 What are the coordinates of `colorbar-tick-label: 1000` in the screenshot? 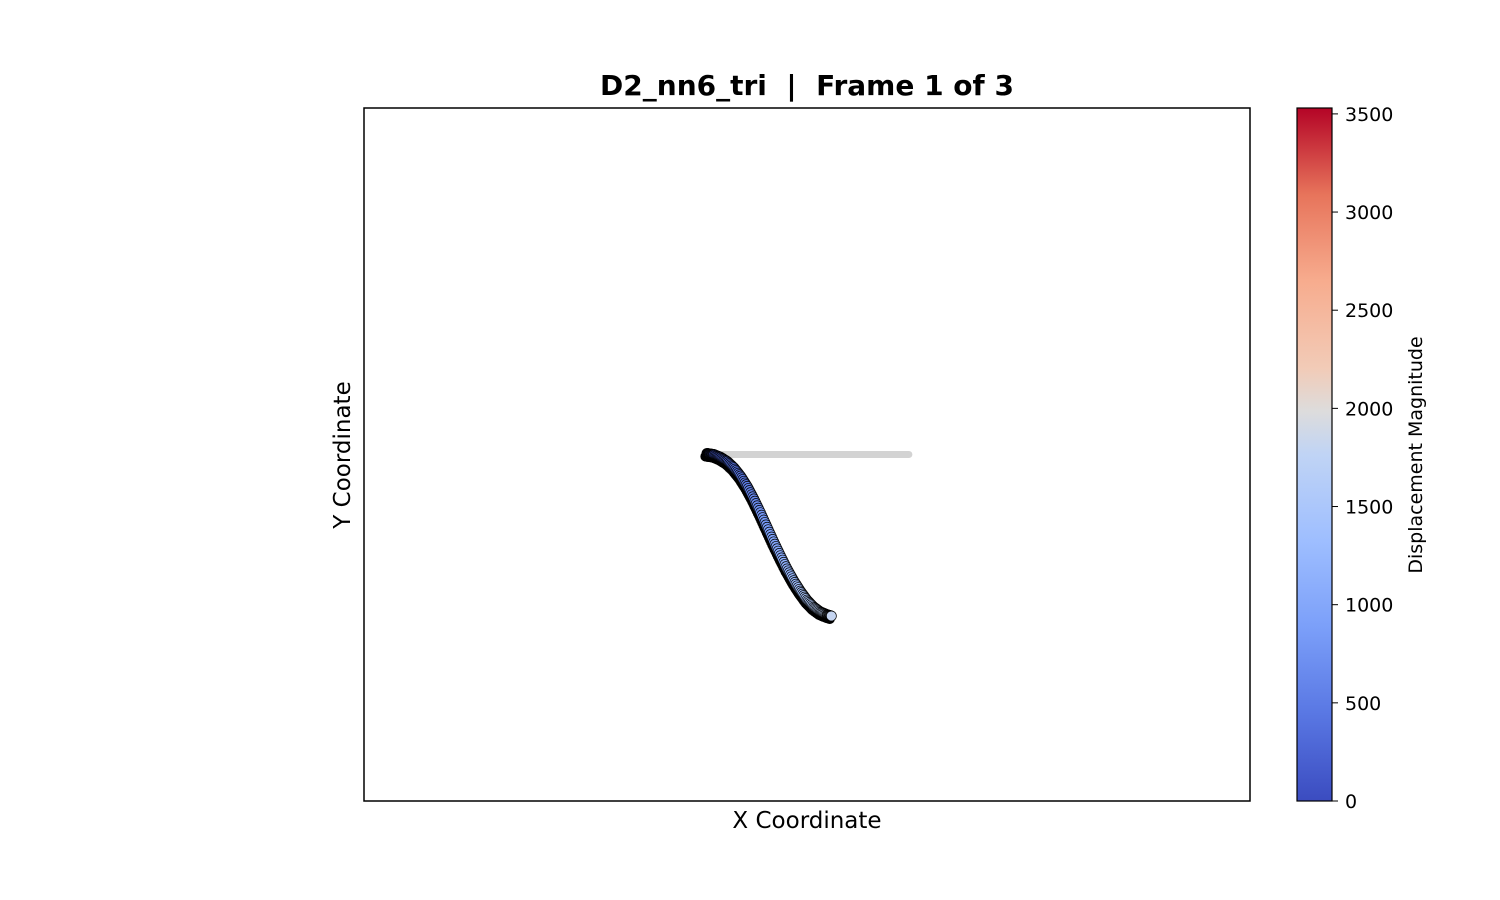 It's located at (1369, 606).